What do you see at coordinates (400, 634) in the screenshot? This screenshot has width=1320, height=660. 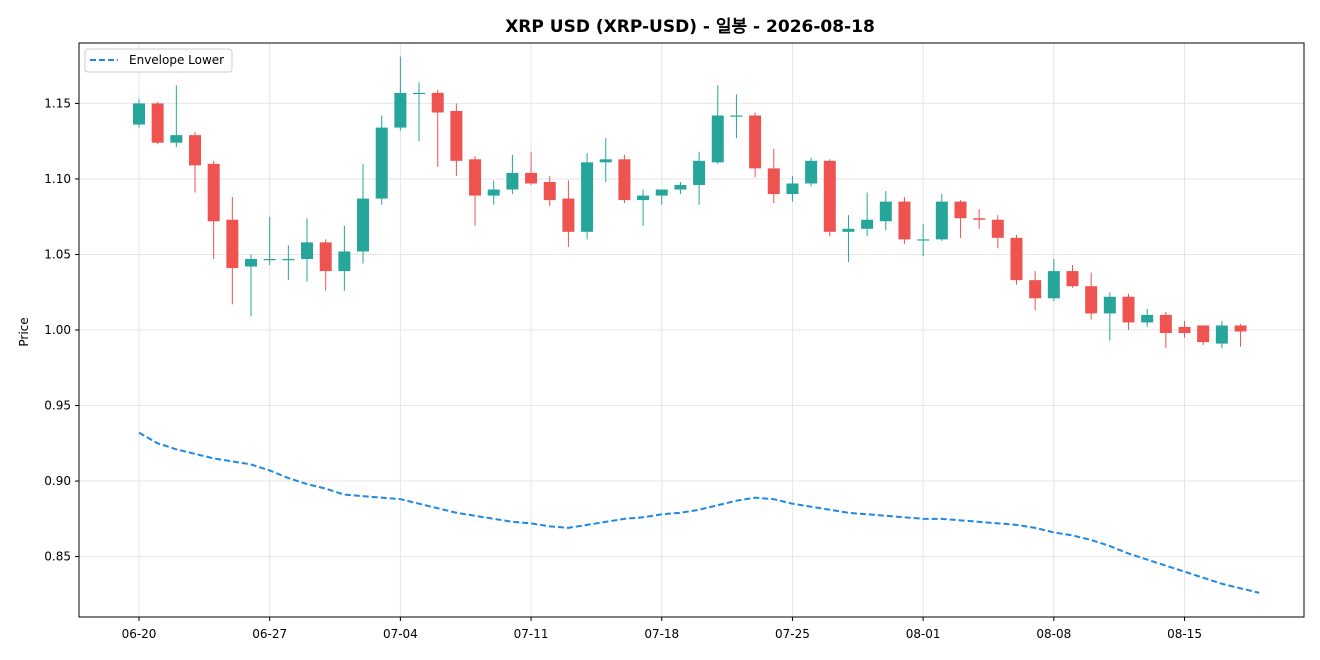 I see `x-tick-label: 07-04` at bounding box center [400, 634].